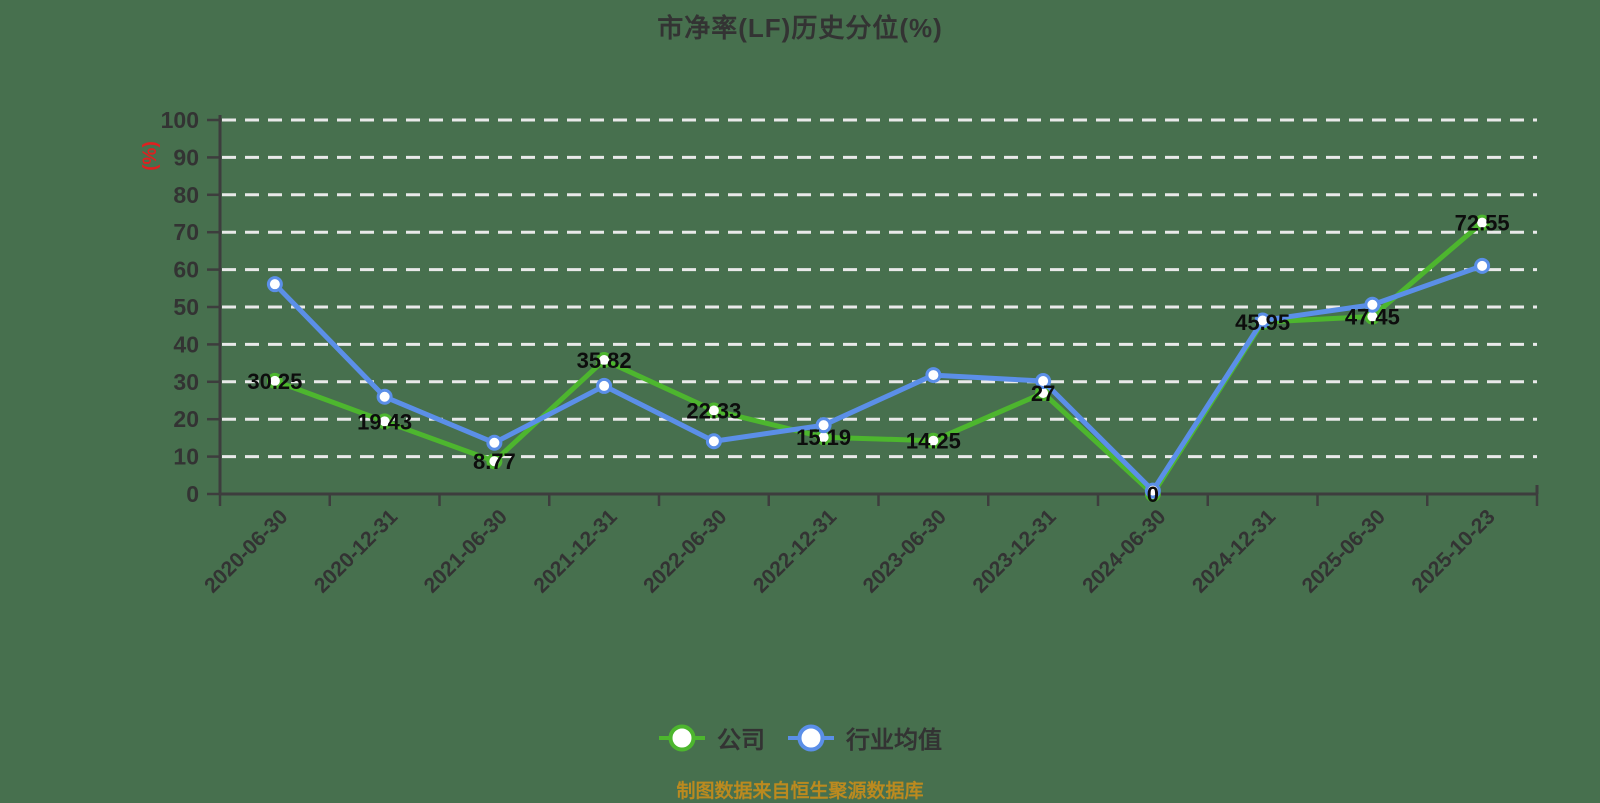 Image resolution: width=1600 pixels, height=803 pixels. What do you see at coordinates (186, 344) in the screenshot?
I see `y-tick-label: 40` at bounding box center [186, 344].